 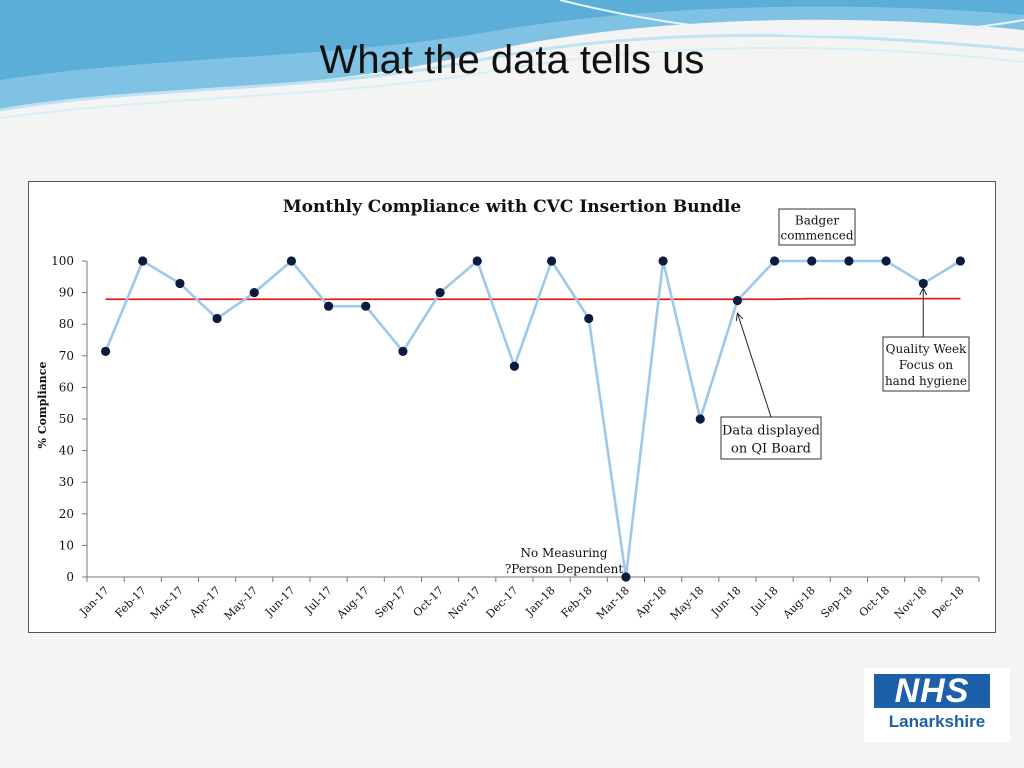 I want to click on annotation-text: ?Person Dependent, so click(x=564, y=569).